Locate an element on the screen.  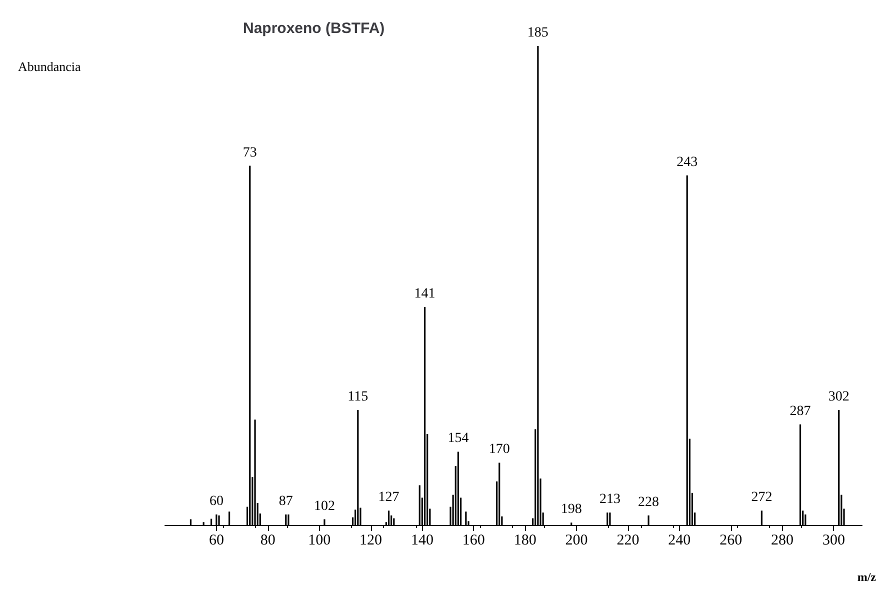
annotation: 73 is located at coordinates (249, 152).